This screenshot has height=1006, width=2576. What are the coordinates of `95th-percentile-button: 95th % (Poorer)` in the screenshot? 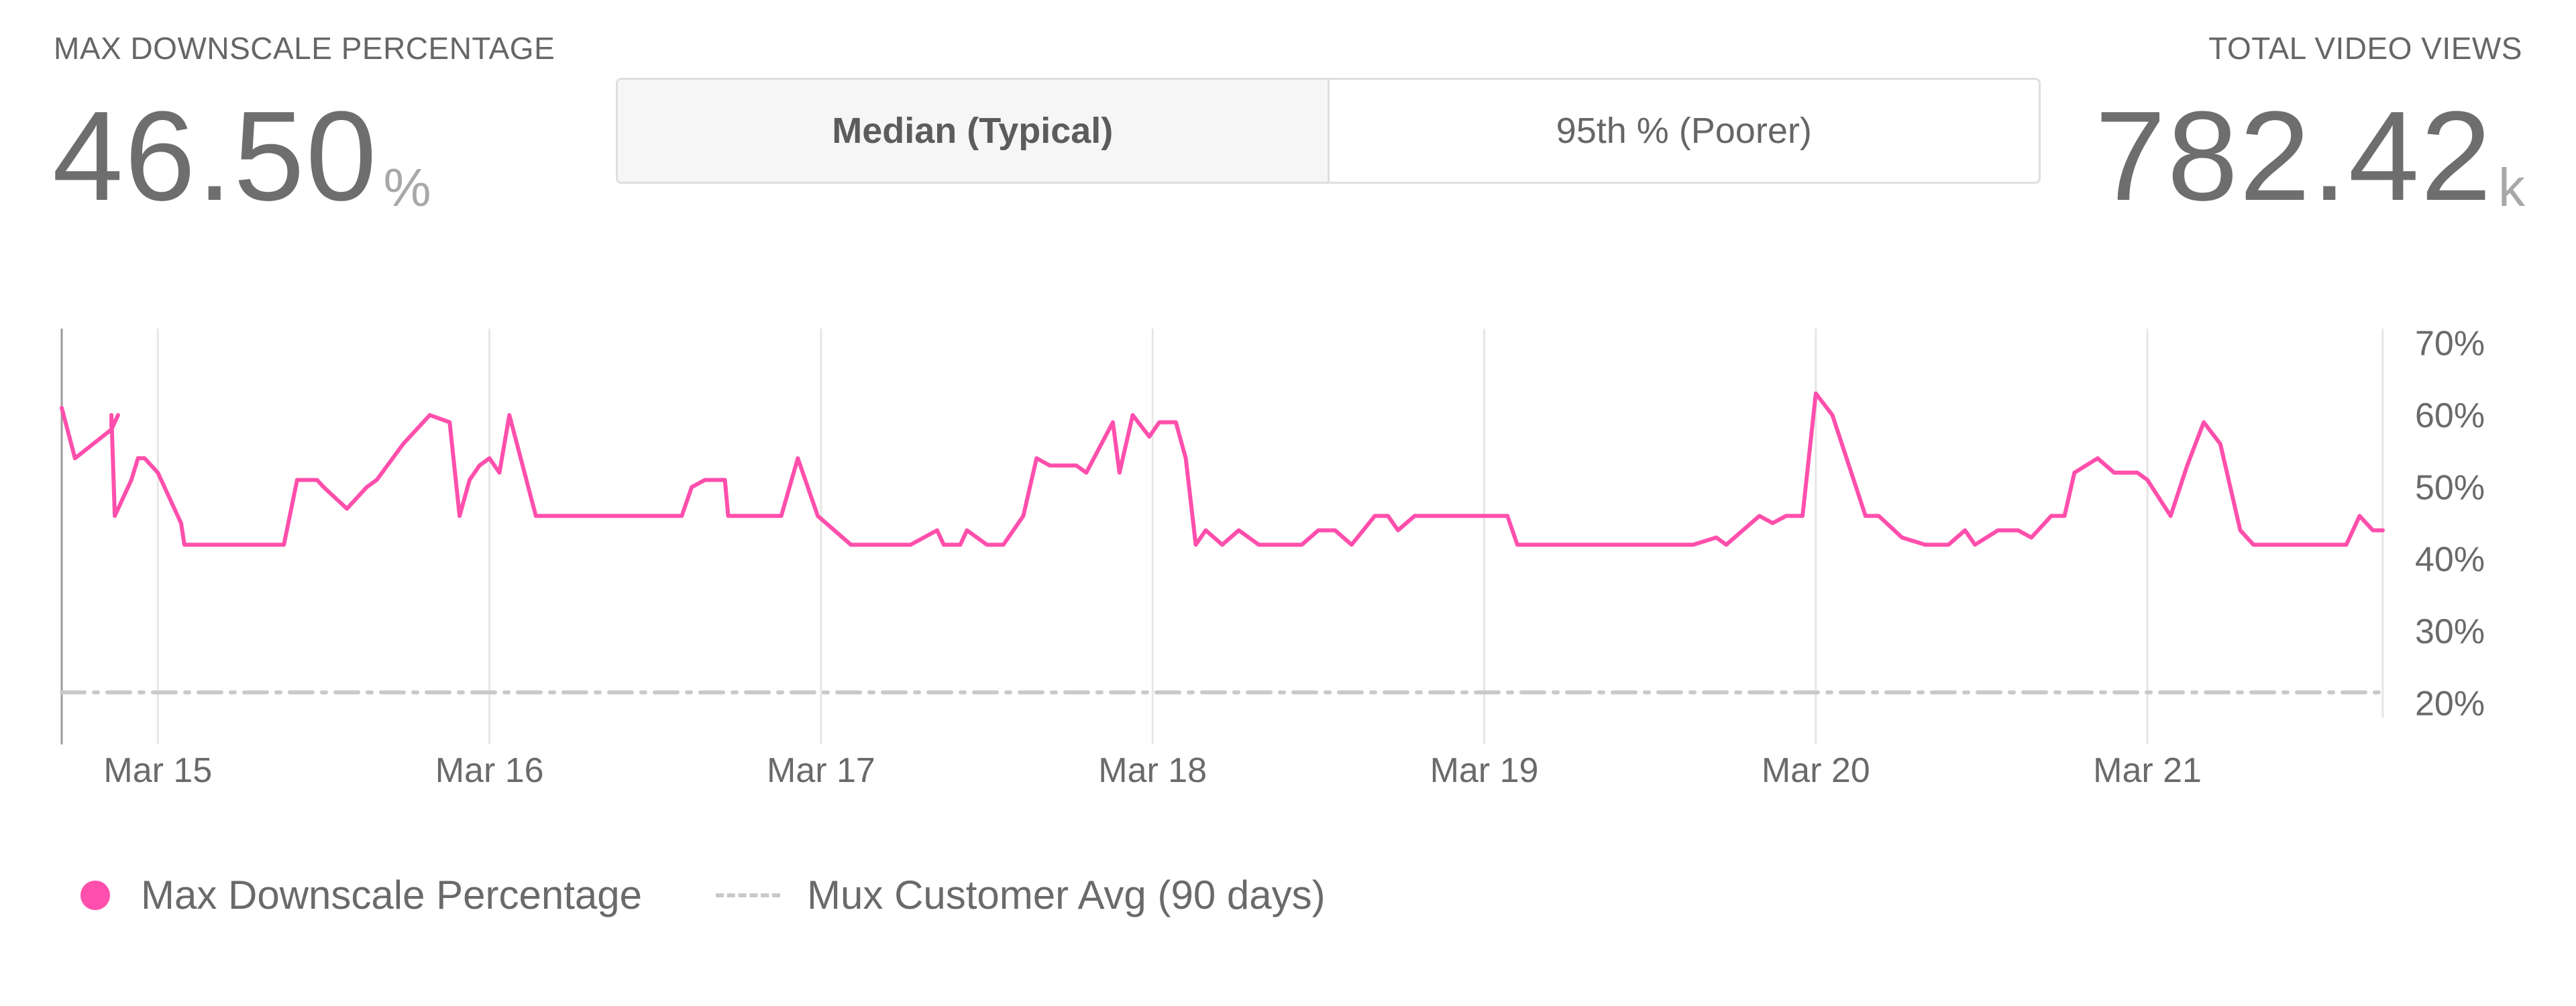 It's located at (1684, 131).